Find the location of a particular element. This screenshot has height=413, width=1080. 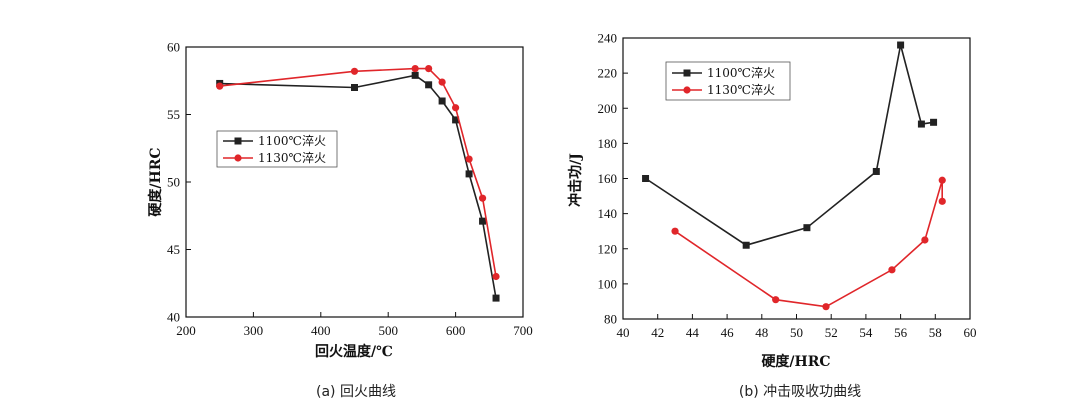

chart-a-xtick-label: 300 is located at coordinates (254, 330).